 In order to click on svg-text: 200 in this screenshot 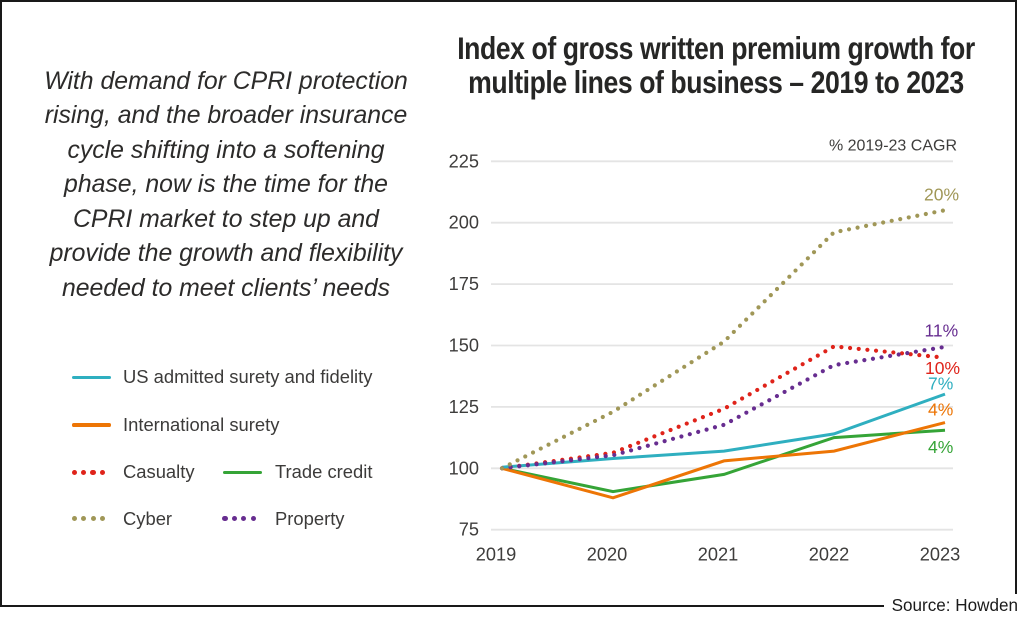, I will do `click(464, 223)`.